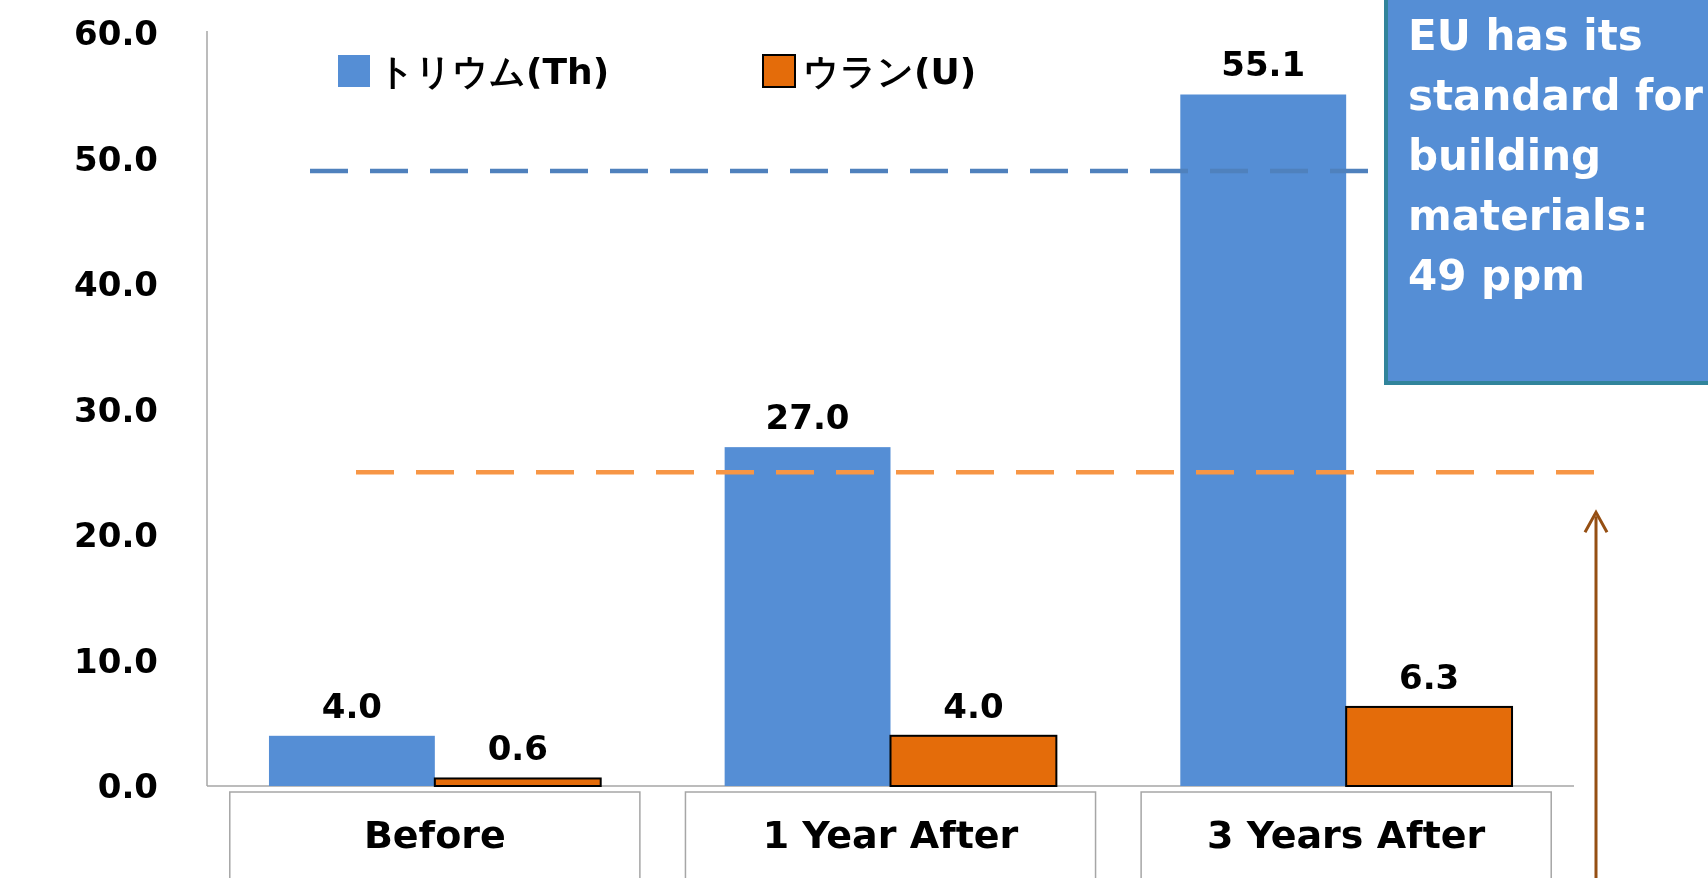 The width and height of the screenshot is (1708, 878). Describe the element at coordinates (517, 748) in the screenshot. I see `data-label: 0.6` at that location.